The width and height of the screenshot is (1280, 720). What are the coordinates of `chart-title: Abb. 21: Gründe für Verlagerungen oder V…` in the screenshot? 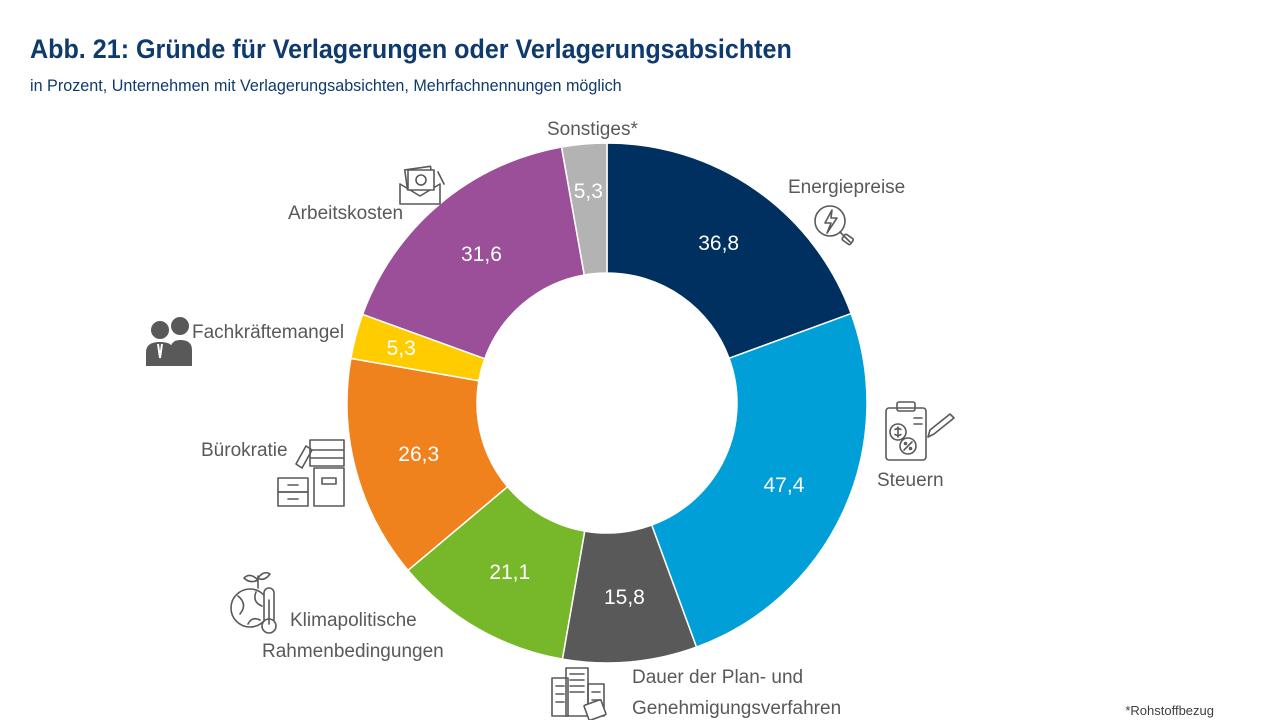 It's located at (411, 49).